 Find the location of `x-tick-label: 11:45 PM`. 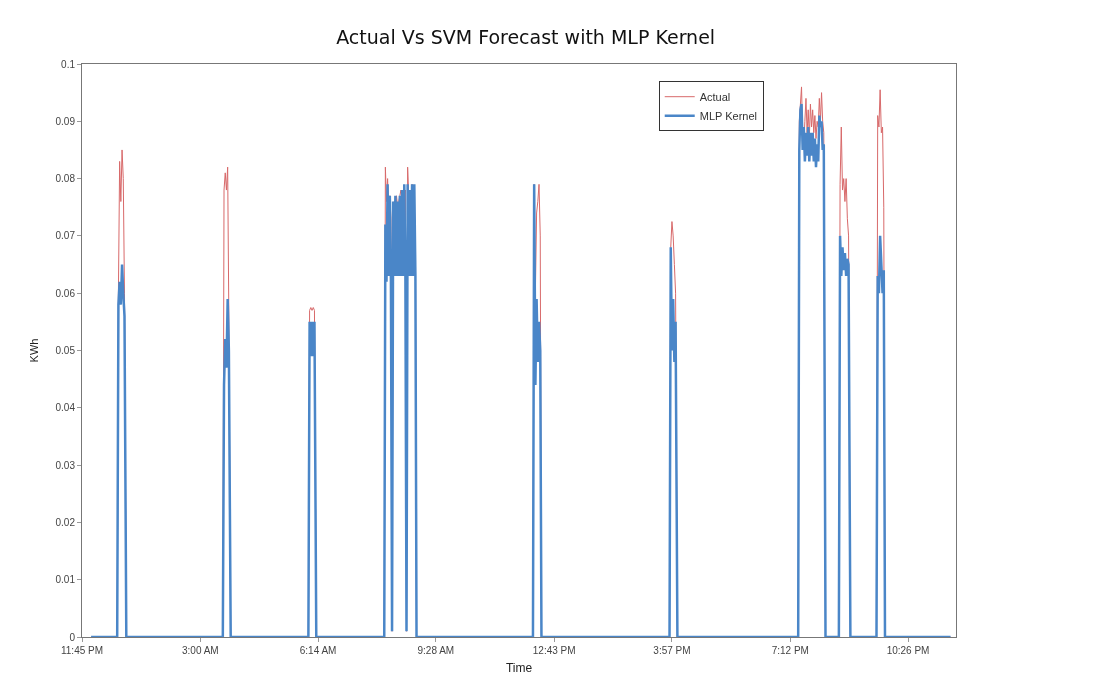

x-tick-label: 11:45 PM is located at coordinates (82, 650).